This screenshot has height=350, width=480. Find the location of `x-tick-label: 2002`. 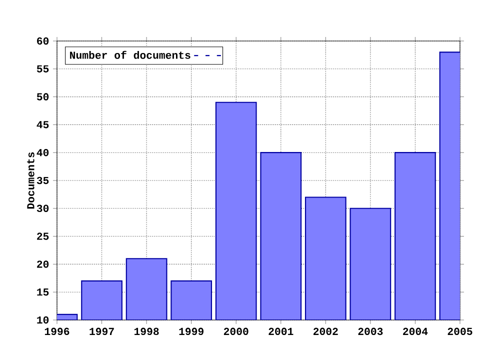

x-tick-label: 2002 is located at coordinates (326, 332).